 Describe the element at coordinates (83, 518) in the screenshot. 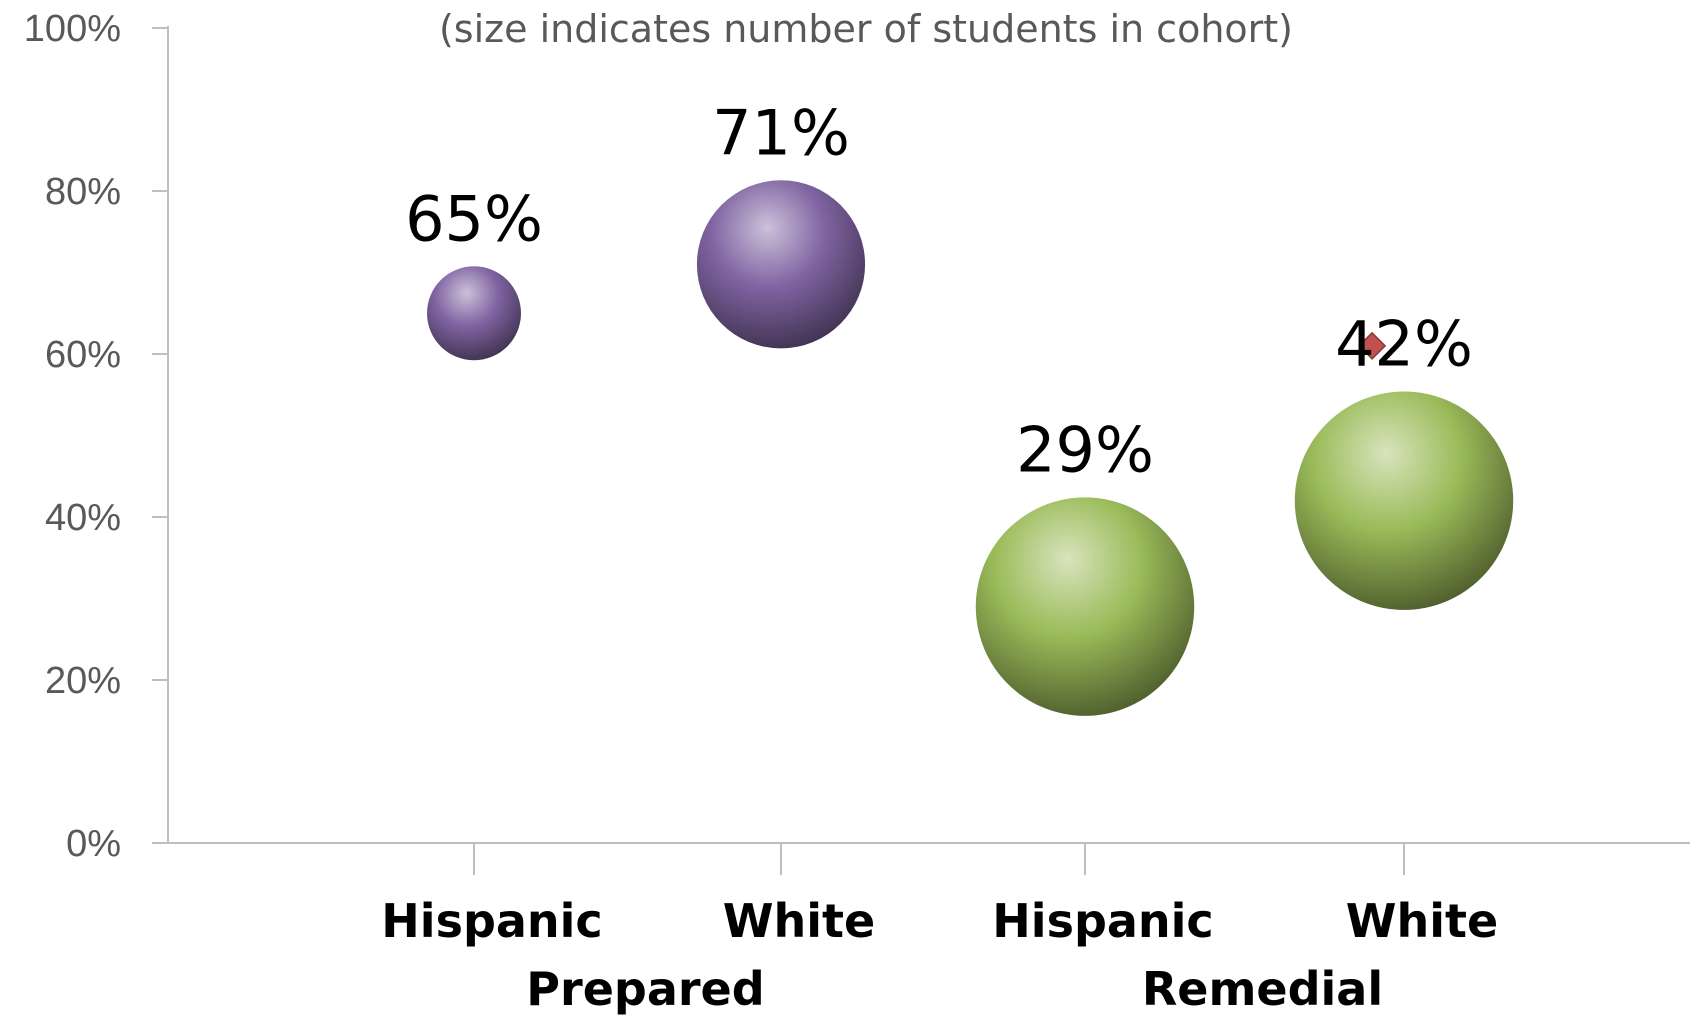

I see `y-tick-label: 40%` at that location.